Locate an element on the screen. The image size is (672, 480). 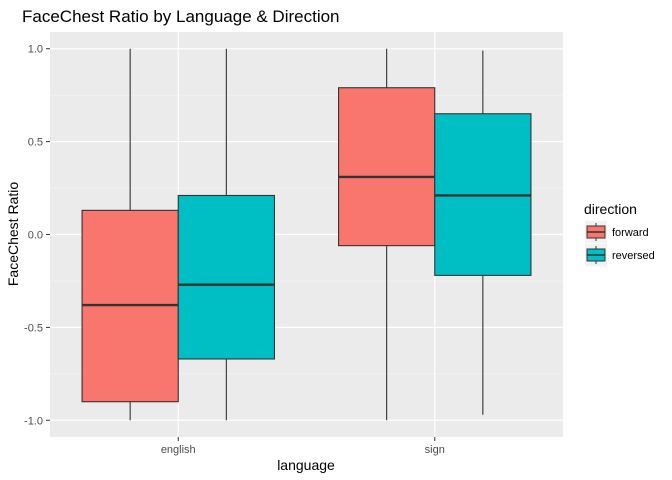
y-axis-ticks: 1.0 0.5 0.0 -0.5 -1.0 is located at coordinates (37, 235).